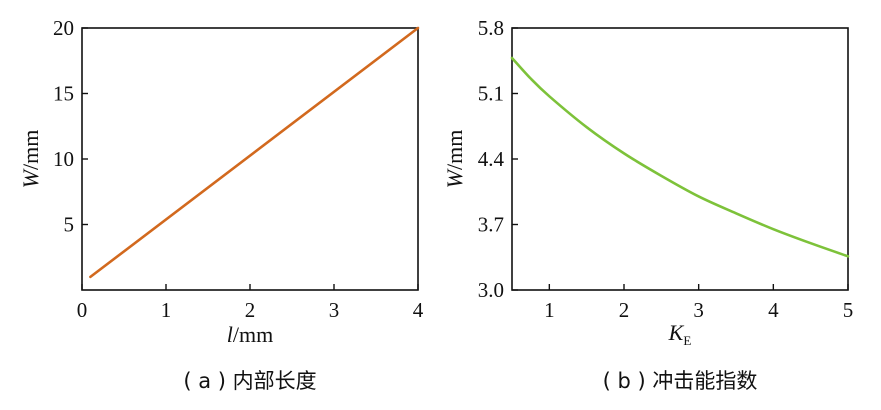 Image resolution: width=881 pixels, height=410 pixels. I want to click on chart-b-caption: ( b ) 冲击能指数, so click(680, 381).